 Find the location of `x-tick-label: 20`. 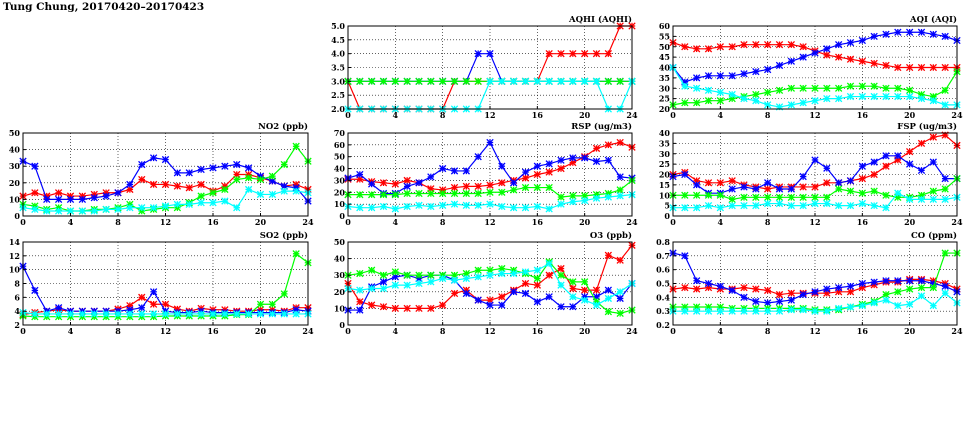

x-tick-label: 20 is located at coordinates (585, 331).